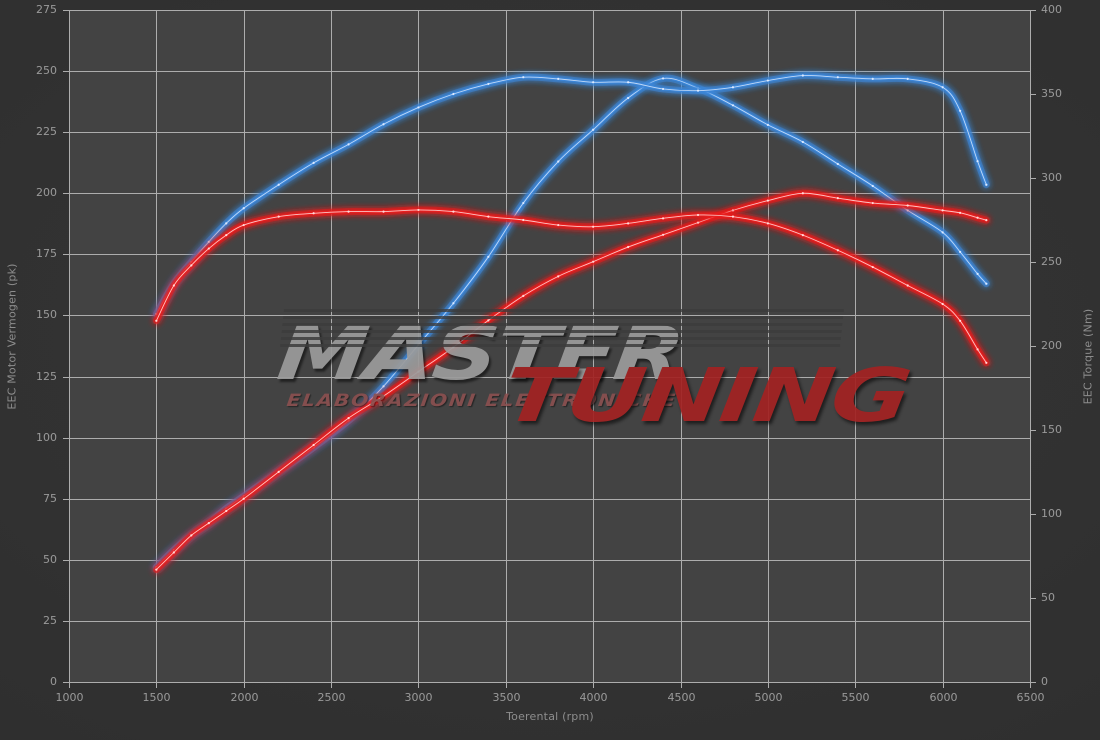  Describe the element at coordinates (50, 620) in the screenshot. I see `y-tick-label-left: 25` at that location.